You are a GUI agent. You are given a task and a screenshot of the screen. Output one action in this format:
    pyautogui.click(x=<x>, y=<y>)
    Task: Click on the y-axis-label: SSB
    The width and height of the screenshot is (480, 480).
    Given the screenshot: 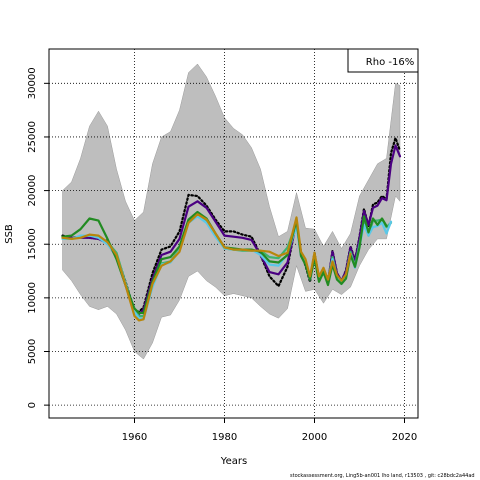 What is the action you would take?
    pyautogui.click(x=9, y=234)
    